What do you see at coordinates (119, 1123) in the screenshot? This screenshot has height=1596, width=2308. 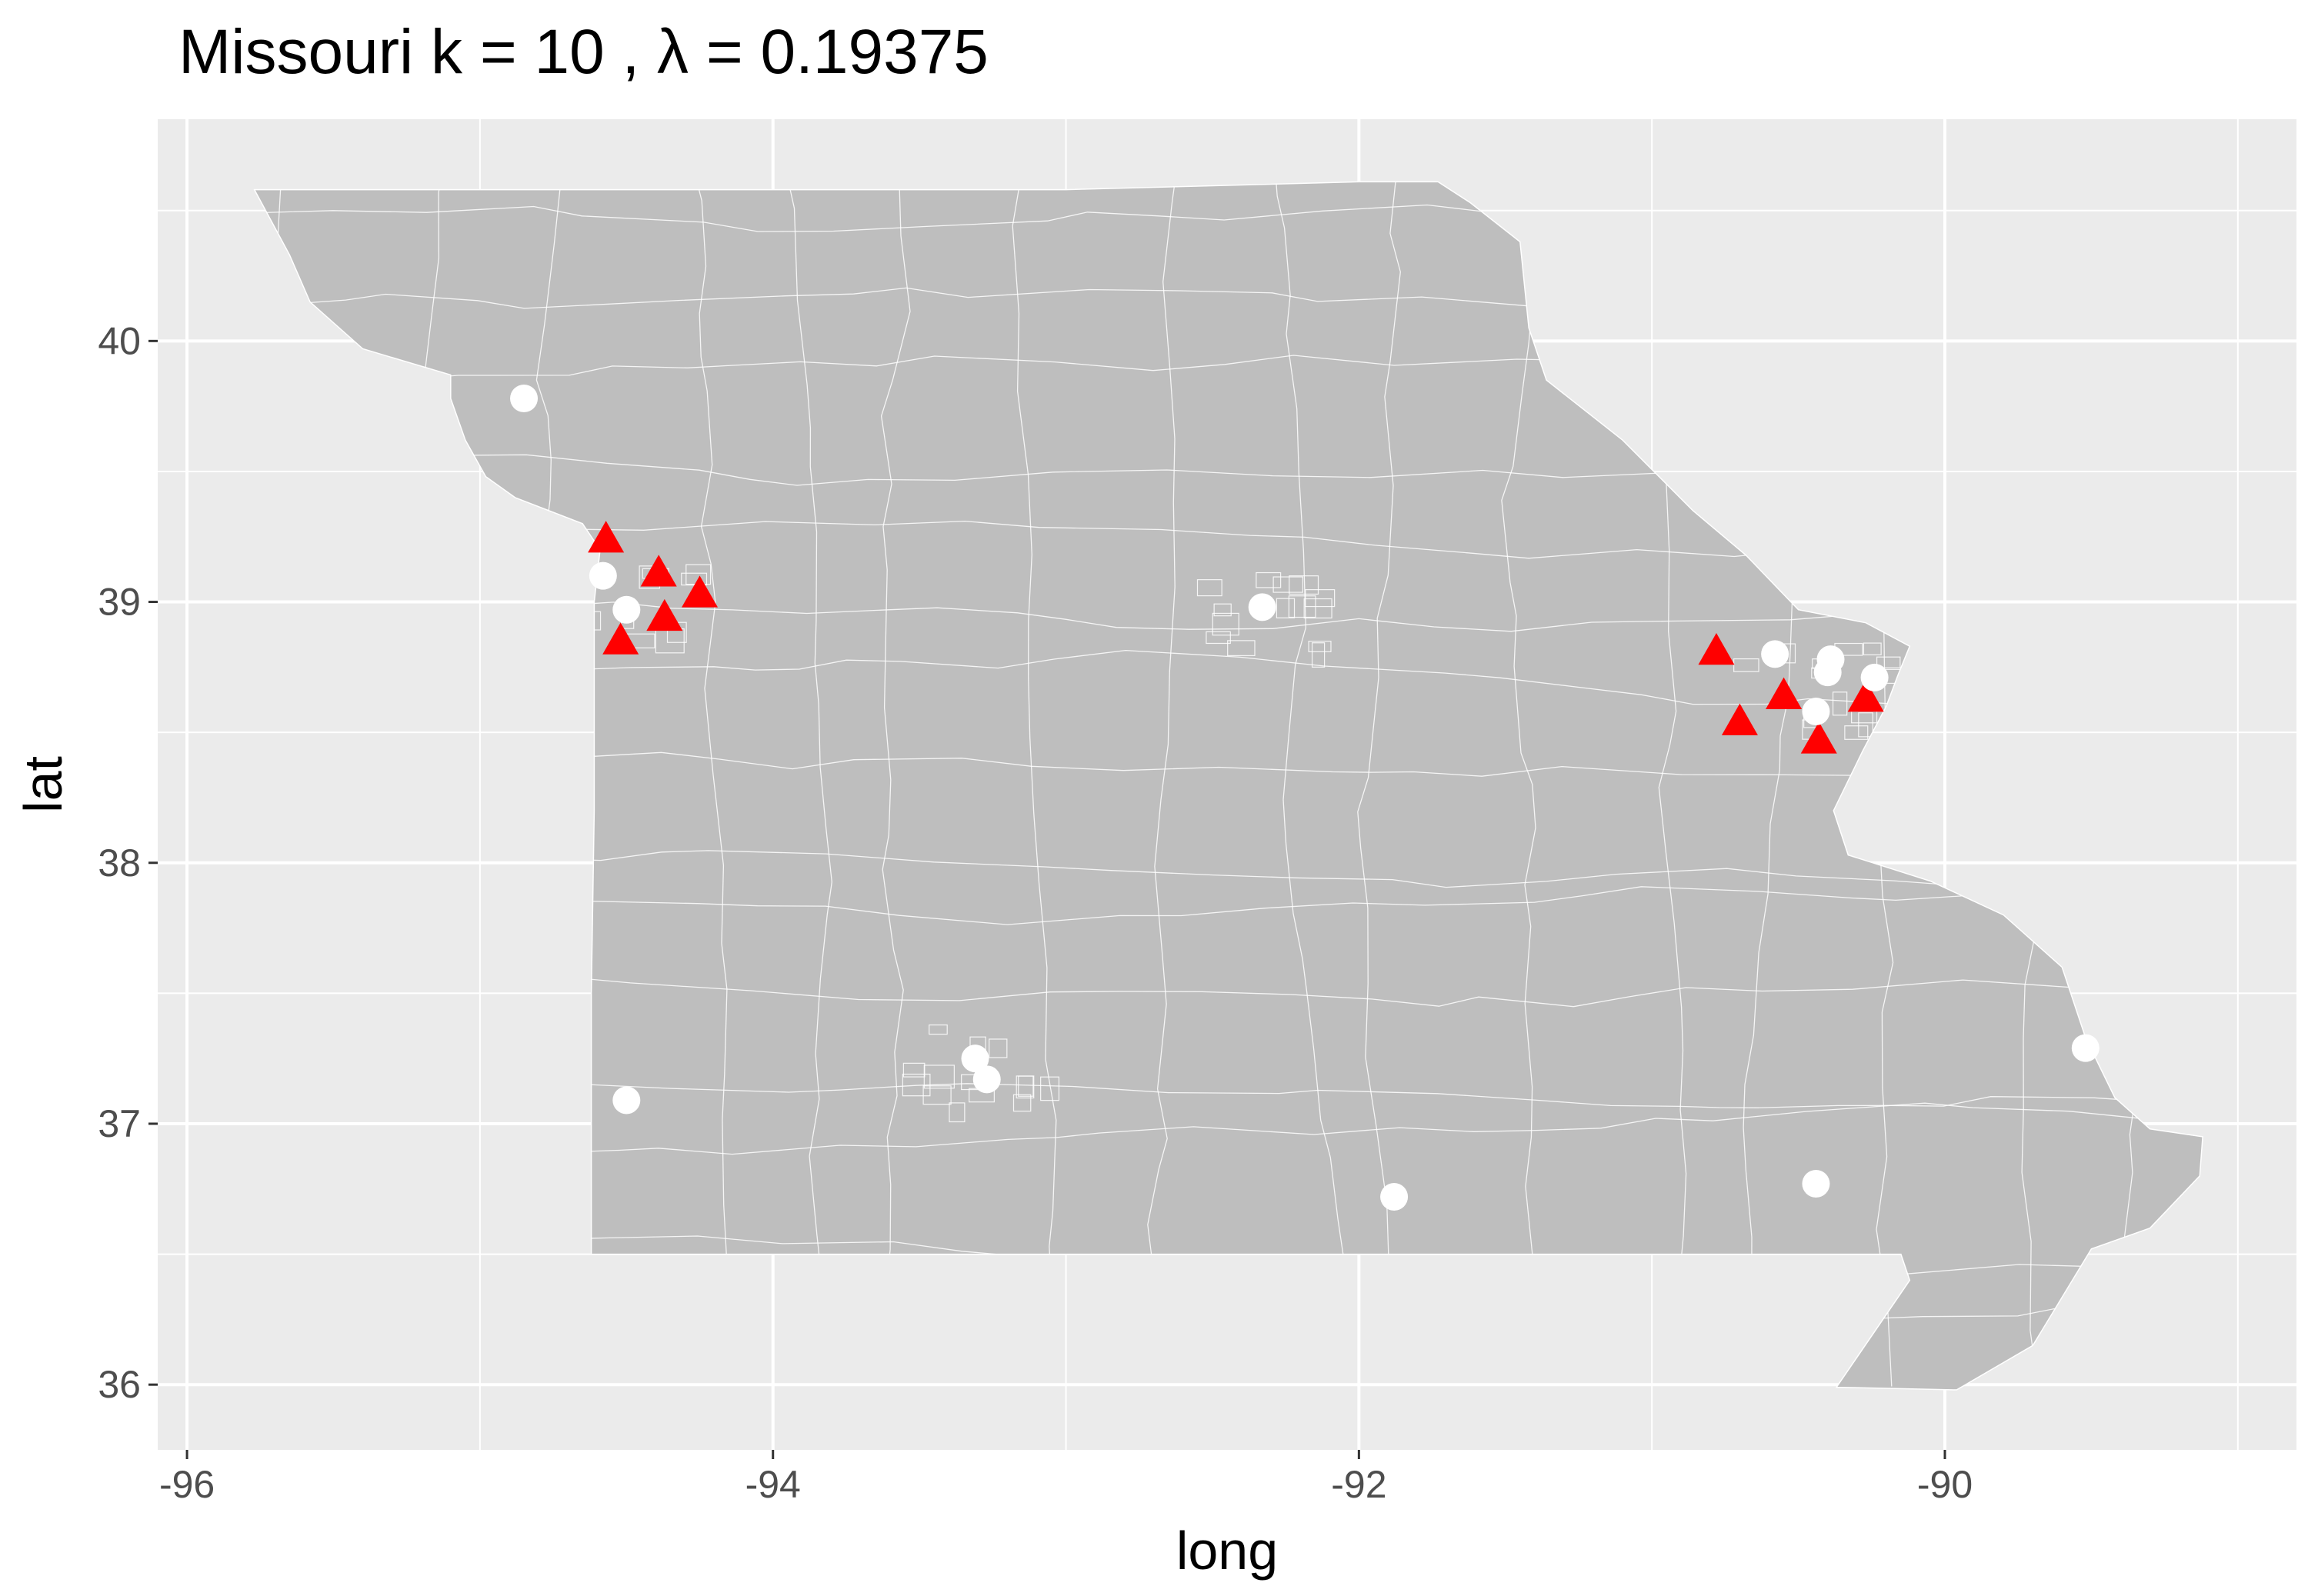 I see `y-tick-label: 37` at bounding box center [119, 1123].